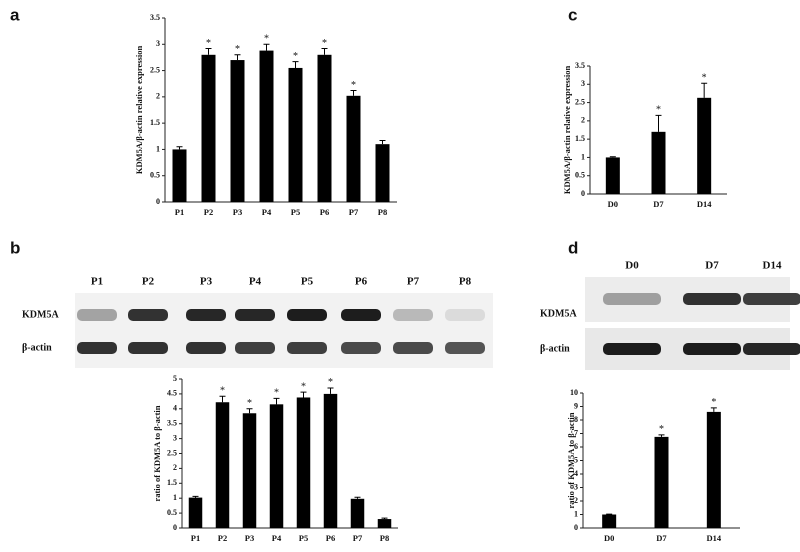  I want to click on x-tick-label: P6, so click(330, 538).